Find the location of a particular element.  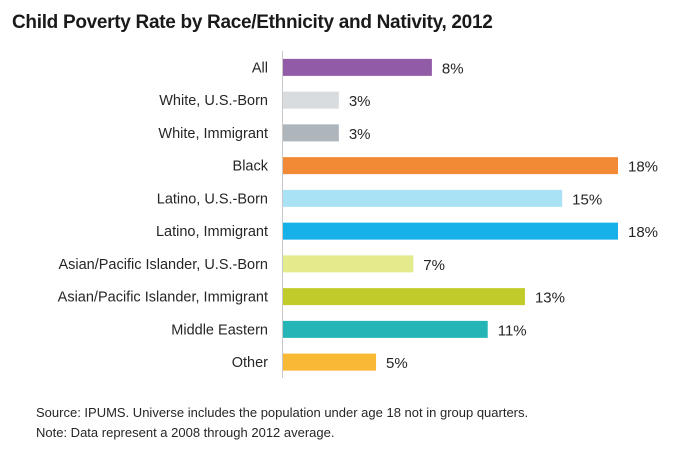

category-label: Middle Eastern is located at coordinates (219, 330).